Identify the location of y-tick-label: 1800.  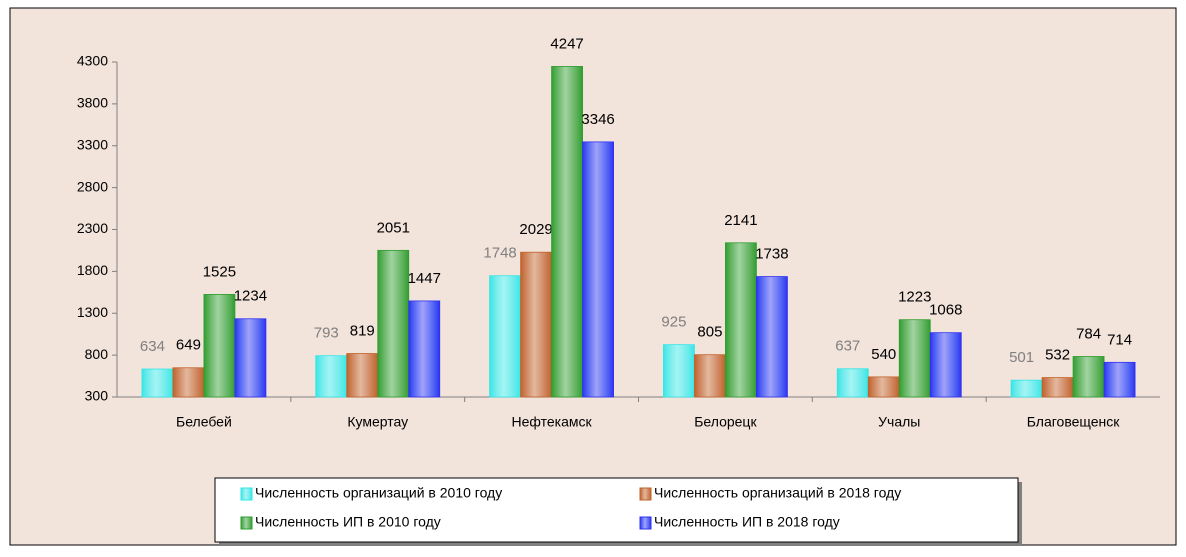
(92, 270).